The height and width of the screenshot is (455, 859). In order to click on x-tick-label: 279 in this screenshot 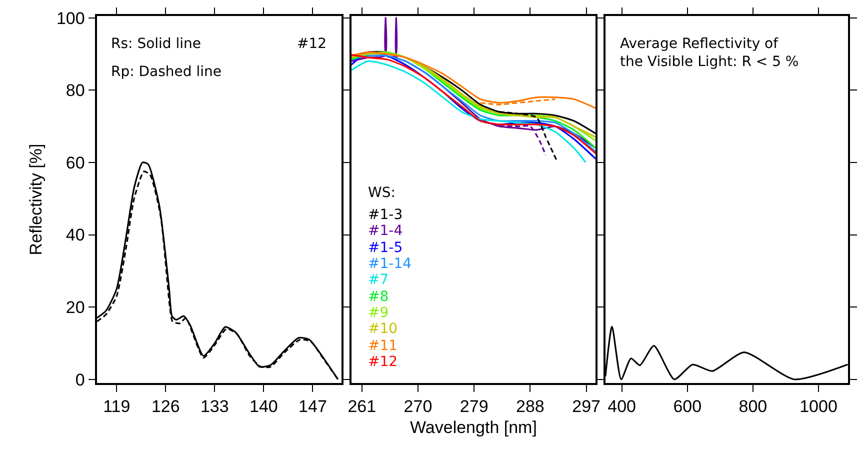, I will do `click(474, 406)`.